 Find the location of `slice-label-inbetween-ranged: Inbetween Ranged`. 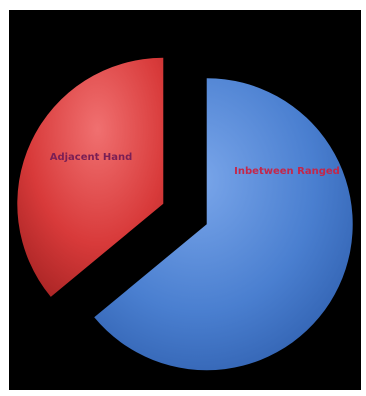

slice-label-inbetween-ranged: Inbetween Ranged is located at coordinates (287, 171).